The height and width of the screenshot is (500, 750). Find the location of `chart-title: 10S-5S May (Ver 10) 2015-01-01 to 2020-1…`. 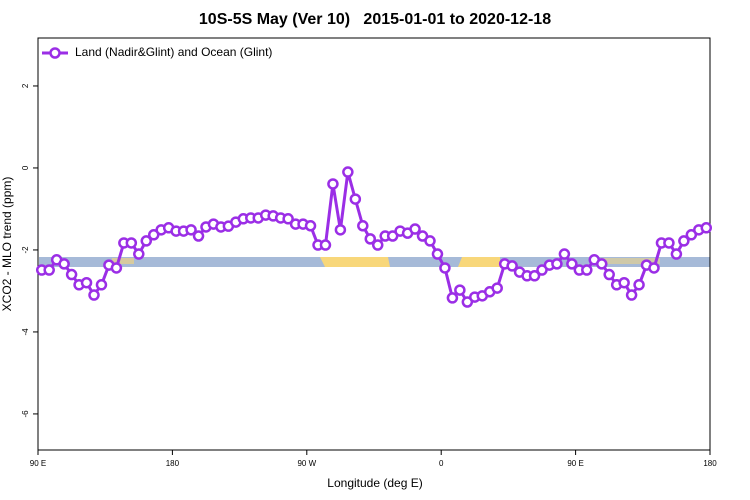

chart-title: 10S-5S May (Ver 10) 2015-01-01 to 2020-1… is located at coordinates (375, 19).